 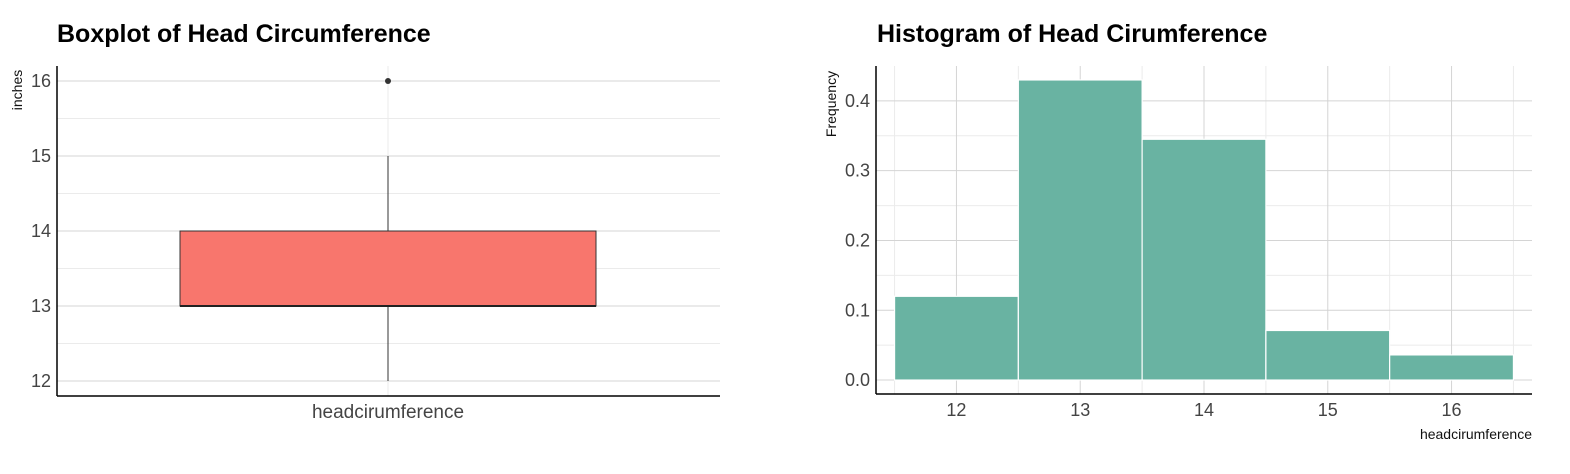 What do you see at coordinates (388, 412) in the screenshot?
I see `boxplot-x-category-label: headcirumference` at bounding box center [388, 412].